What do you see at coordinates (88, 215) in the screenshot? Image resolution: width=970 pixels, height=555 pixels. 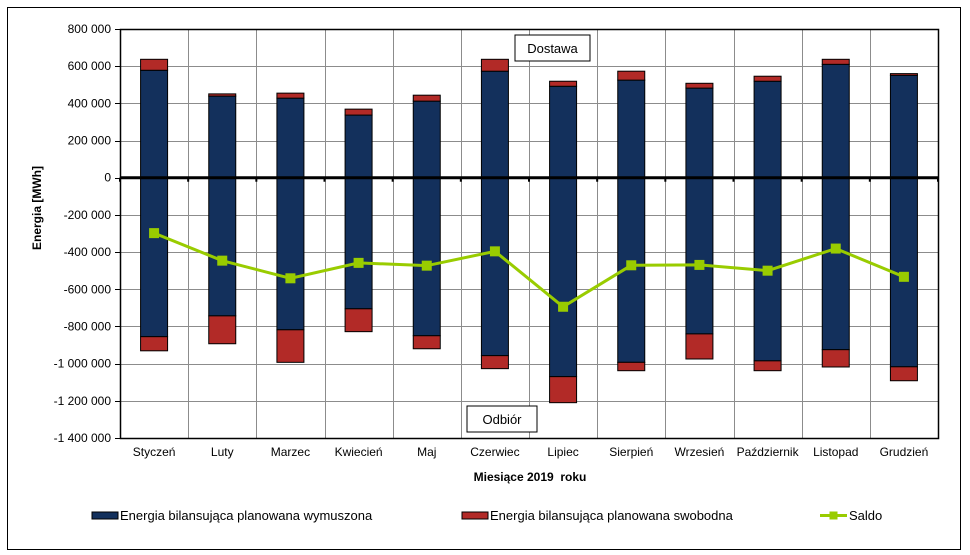 I see `y-tick-label: -200 000` at bounding box center [88, 215].